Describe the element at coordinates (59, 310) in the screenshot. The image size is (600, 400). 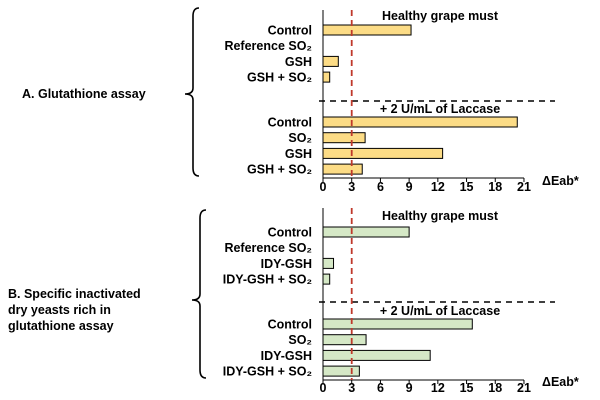
I see `panel-label-line: dry yeasts rich in` at that location.